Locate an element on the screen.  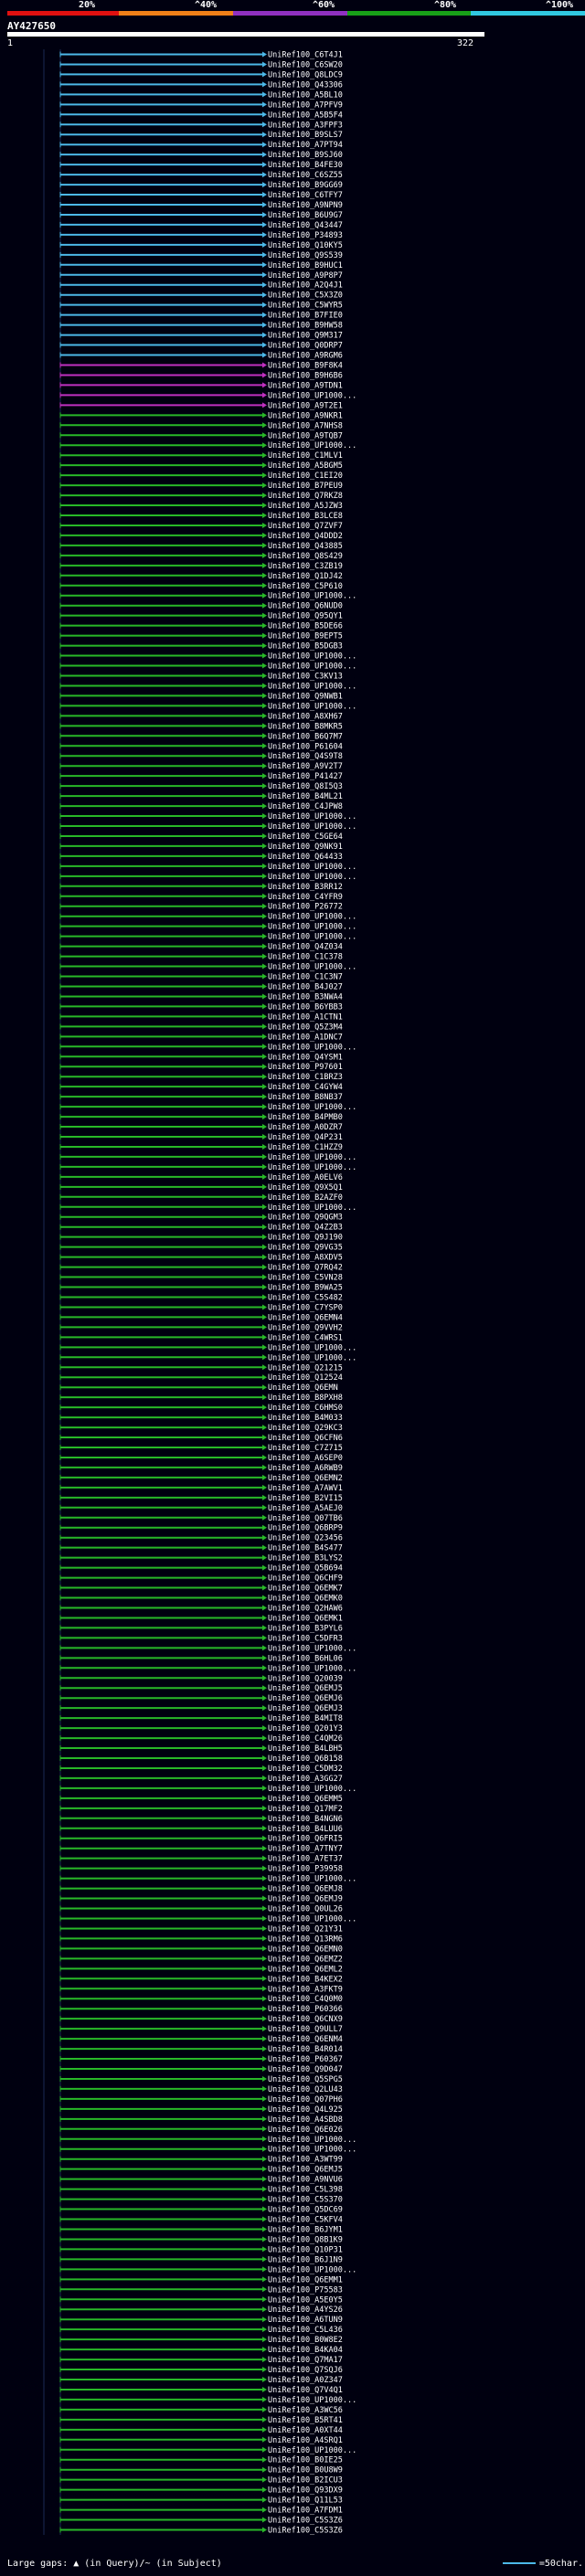
subject-label: UniRef100_C5GE64 is located at coordinates (305, 837).